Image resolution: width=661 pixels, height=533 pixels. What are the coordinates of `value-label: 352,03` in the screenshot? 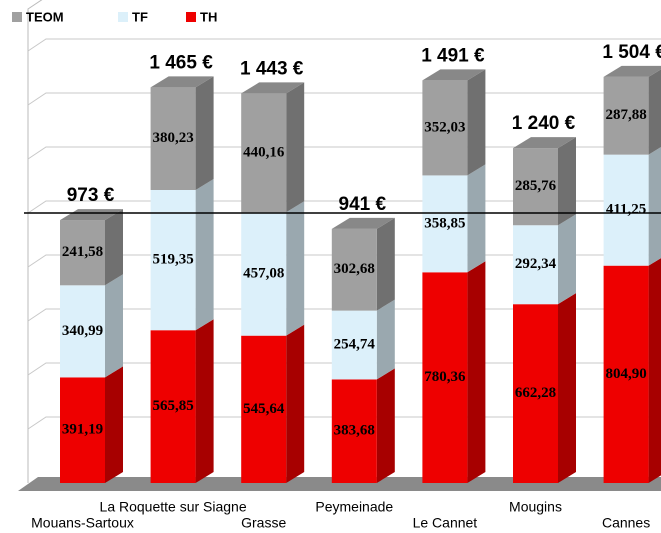 It's located at (444, 127).